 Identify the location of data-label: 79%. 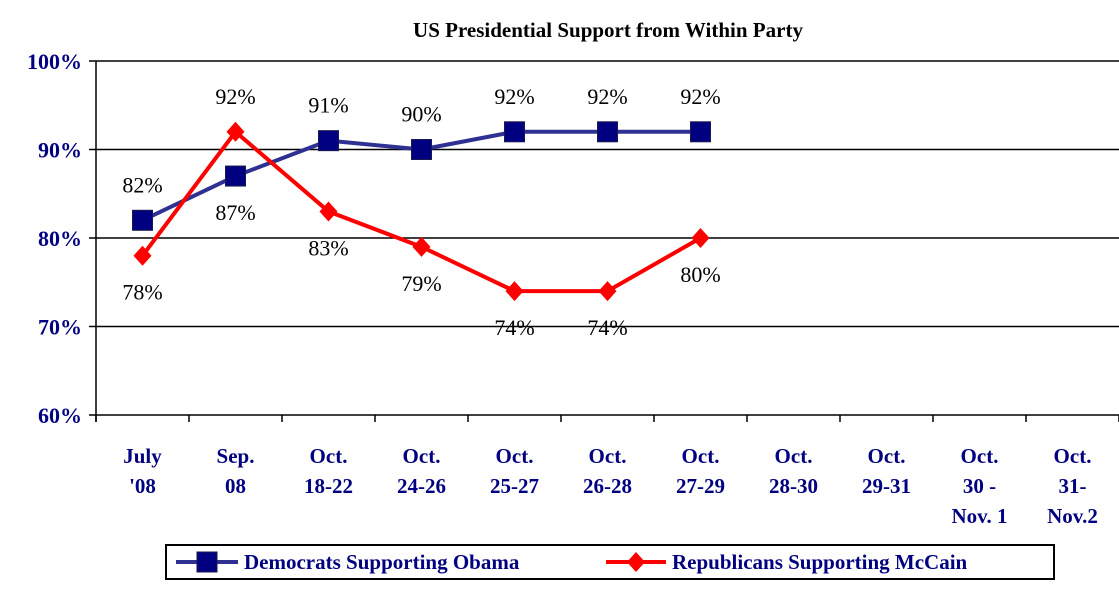
(421, 283).